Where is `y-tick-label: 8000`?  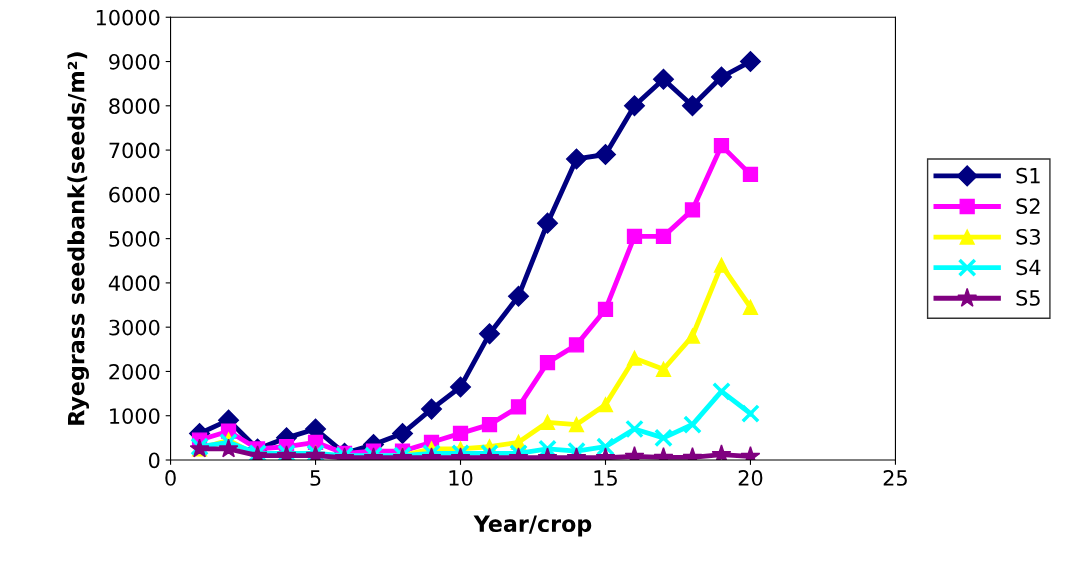 y-tick-label: 8000 is located at coordinates (134, 106).